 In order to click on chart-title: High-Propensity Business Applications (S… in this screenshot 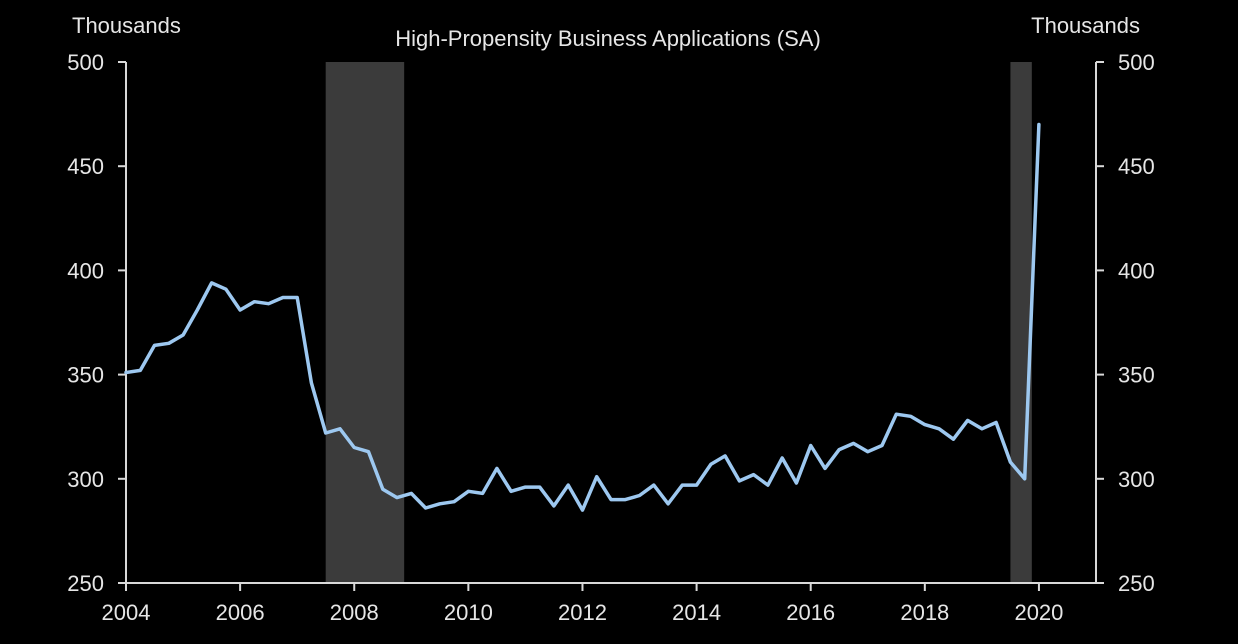, I will do `click(608, 38)`.